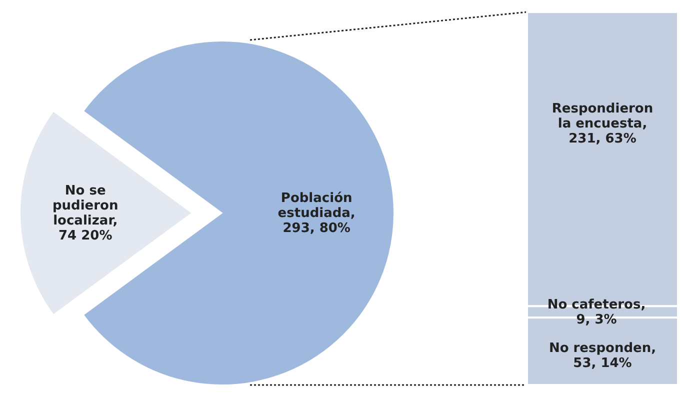 The width and height of the screenshot is (694, 404). What do you see at coordinates (596, 311) in the screenshot?
I see `data-label: No cafeteros, 9, 3%` at bounding box center [596, 311].